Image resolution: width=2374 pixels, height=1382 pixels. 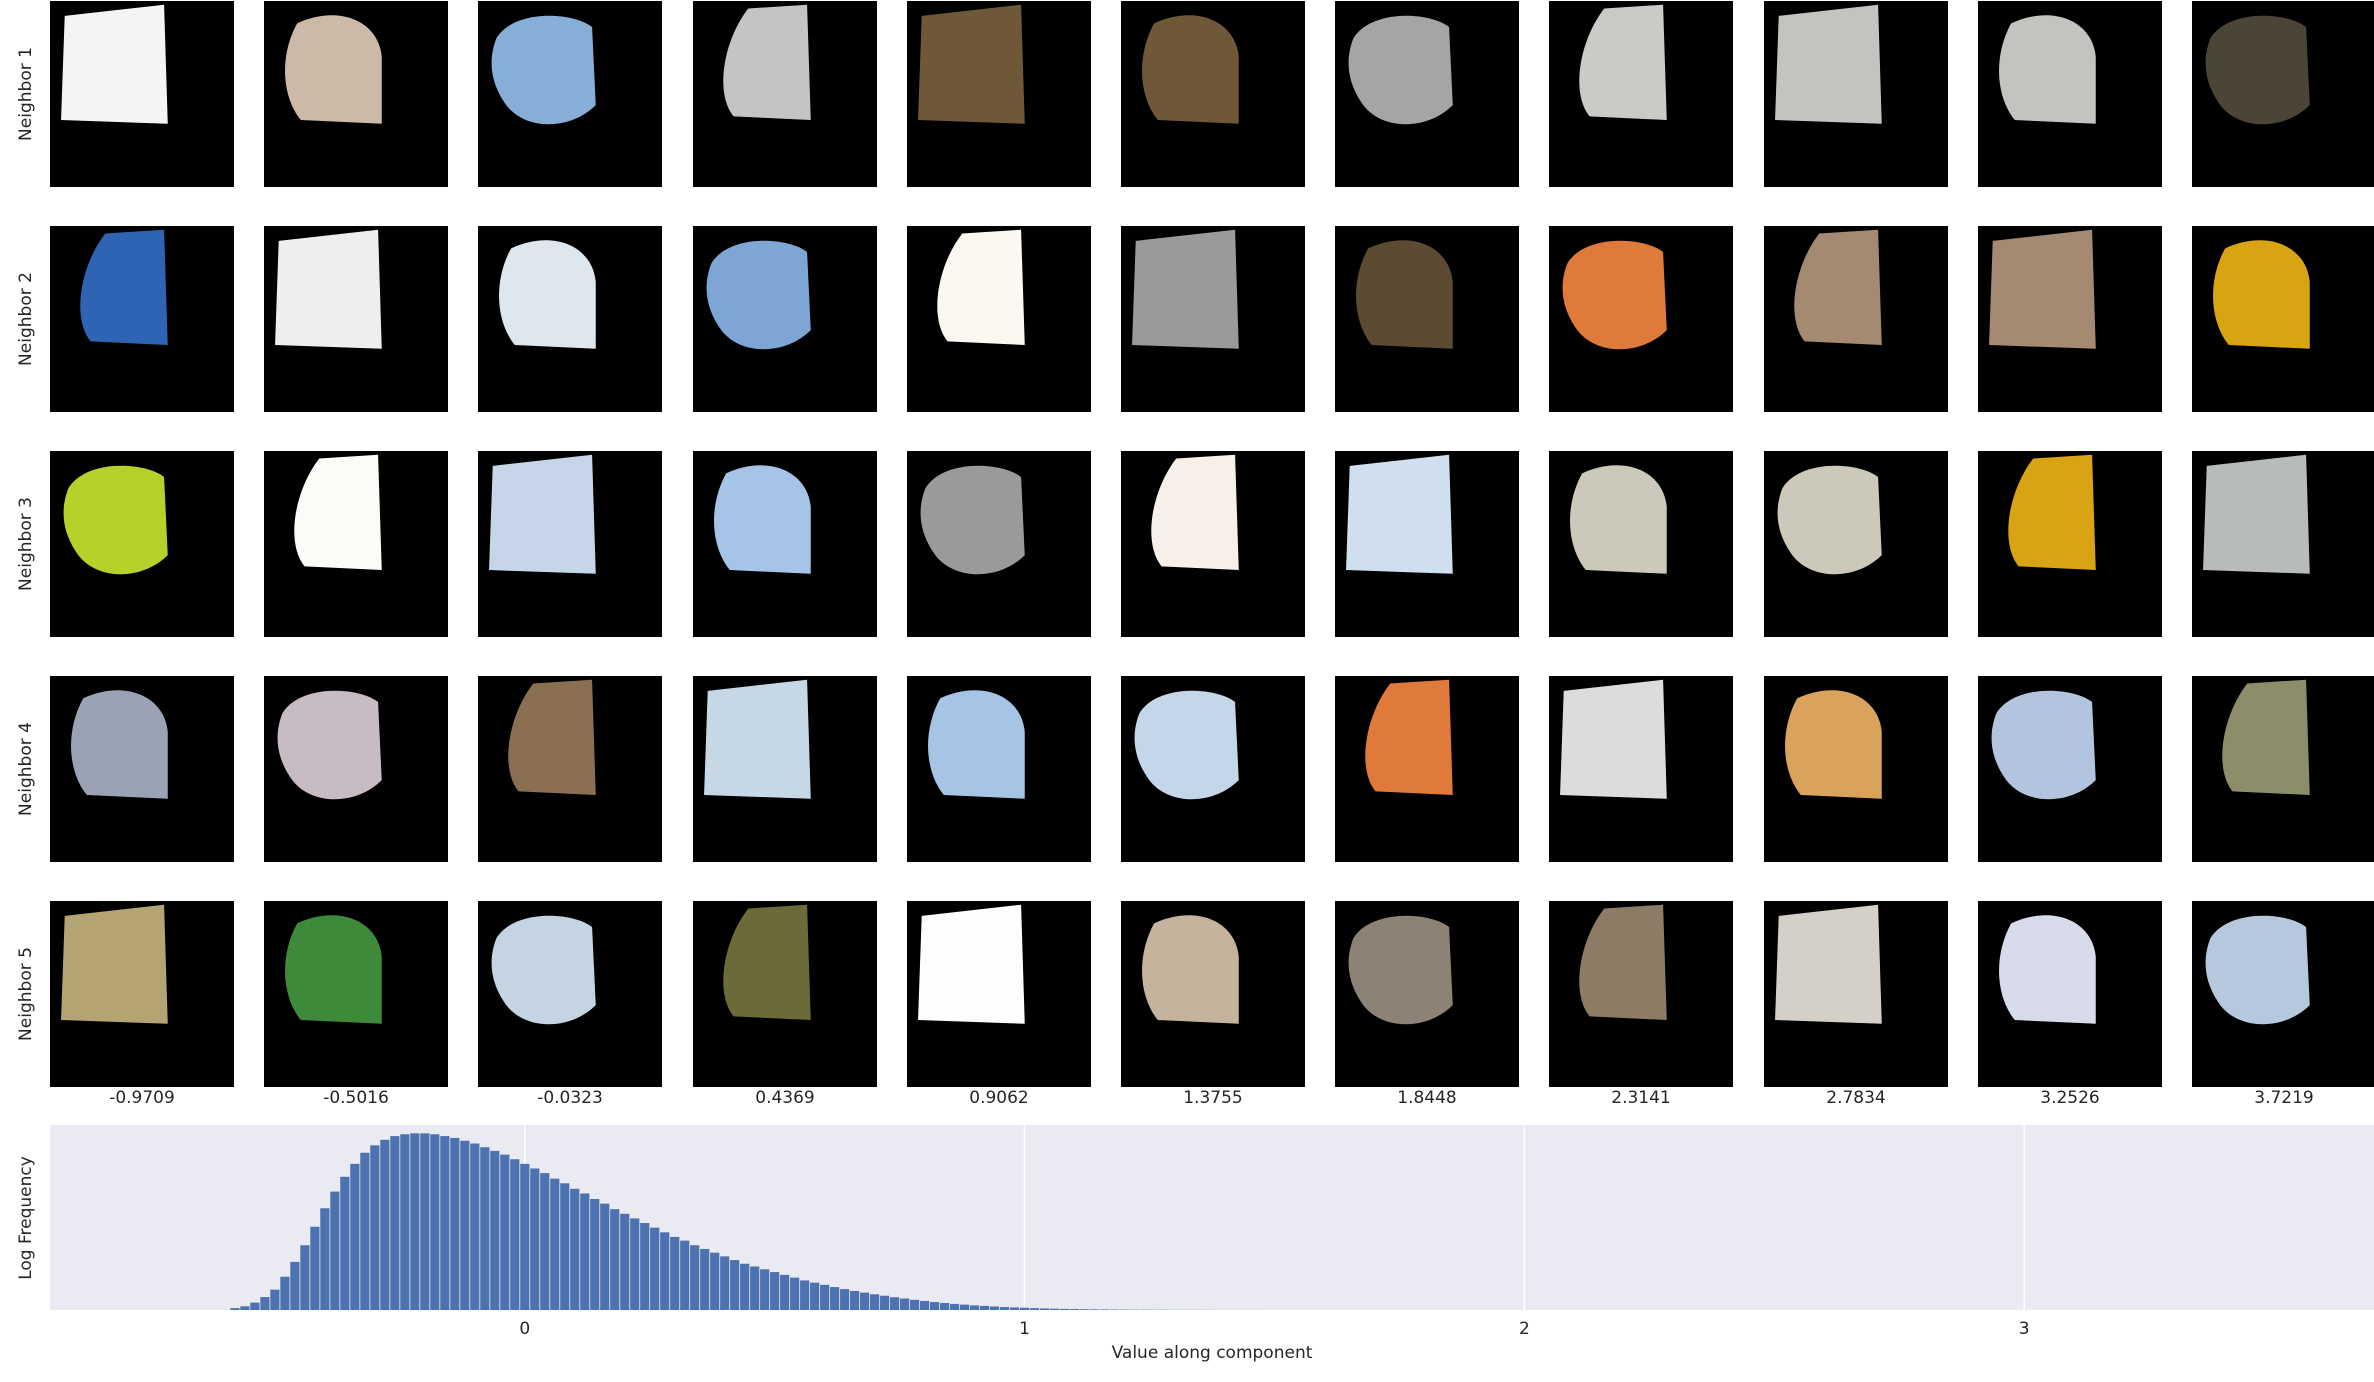 I want to click on column-value-label: 1.8448, so click(x=1427, y=1098).